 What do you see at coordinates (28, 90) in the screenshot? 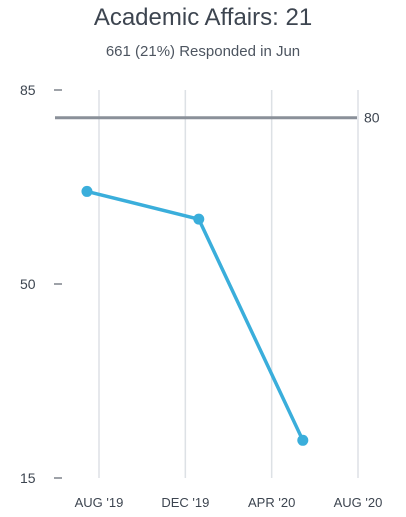
I see `y-tick-label: 85` at bounding box center [28, 90].